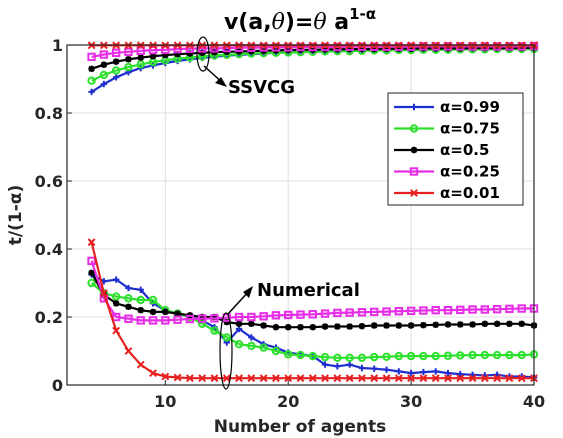 This screenshot has height=438, width=563. I want to click on x-tick-label: 30, so click(411, 401).